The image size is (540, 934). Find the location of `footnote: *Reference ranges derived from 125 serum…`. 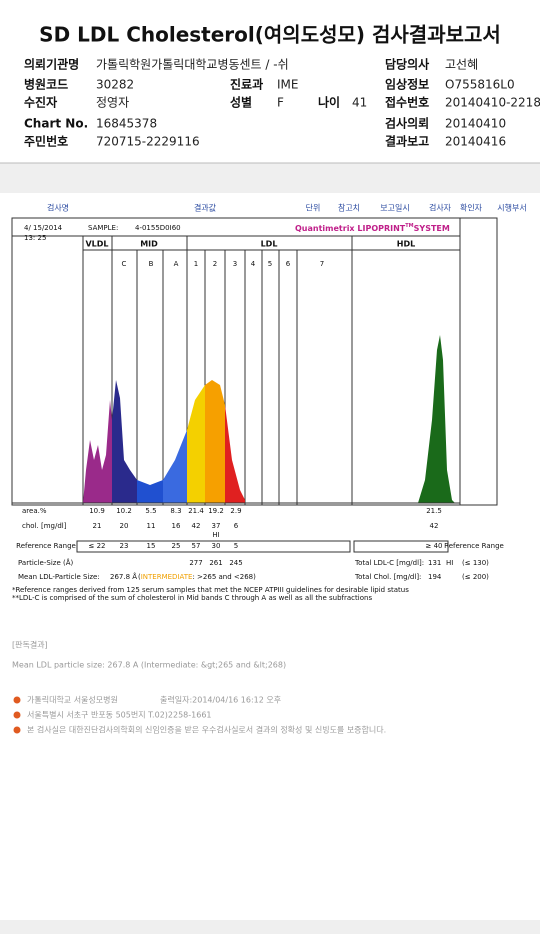

footnote: *Reference ranges derived from 125 serum… is located at coordinates (210, 590).